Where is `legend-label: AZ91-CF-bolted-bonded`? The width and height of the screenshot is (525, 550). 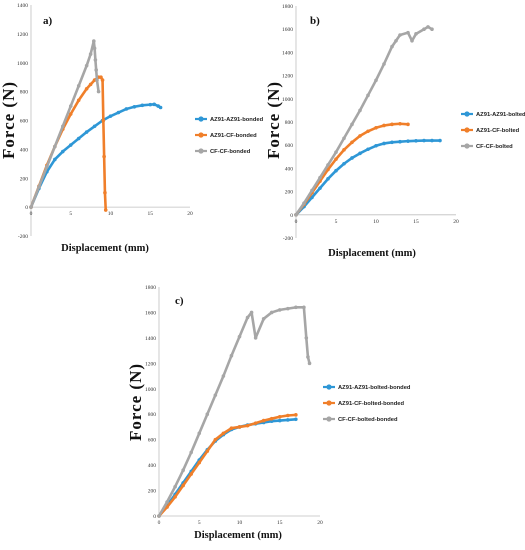
legend-label: AZ91-CF-bolted-bonded is located at coordinates (371, 404).